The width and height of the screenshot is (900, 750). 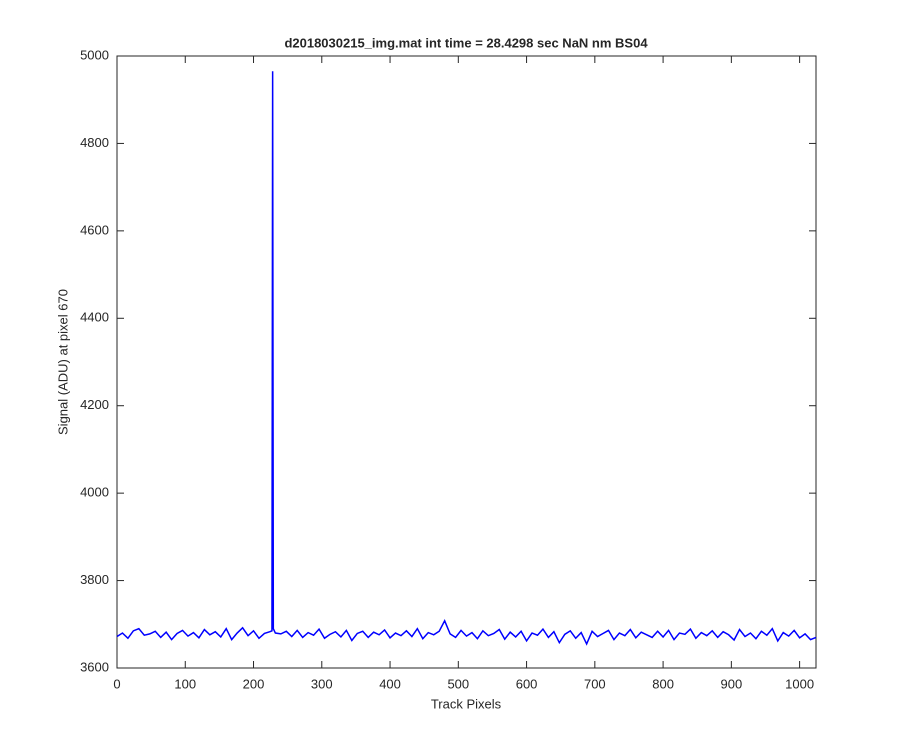 What do you see at coordinates (94, 492) in the screenshot?
I see `y-tick-label: 4000` at bounding box center [94, 492].